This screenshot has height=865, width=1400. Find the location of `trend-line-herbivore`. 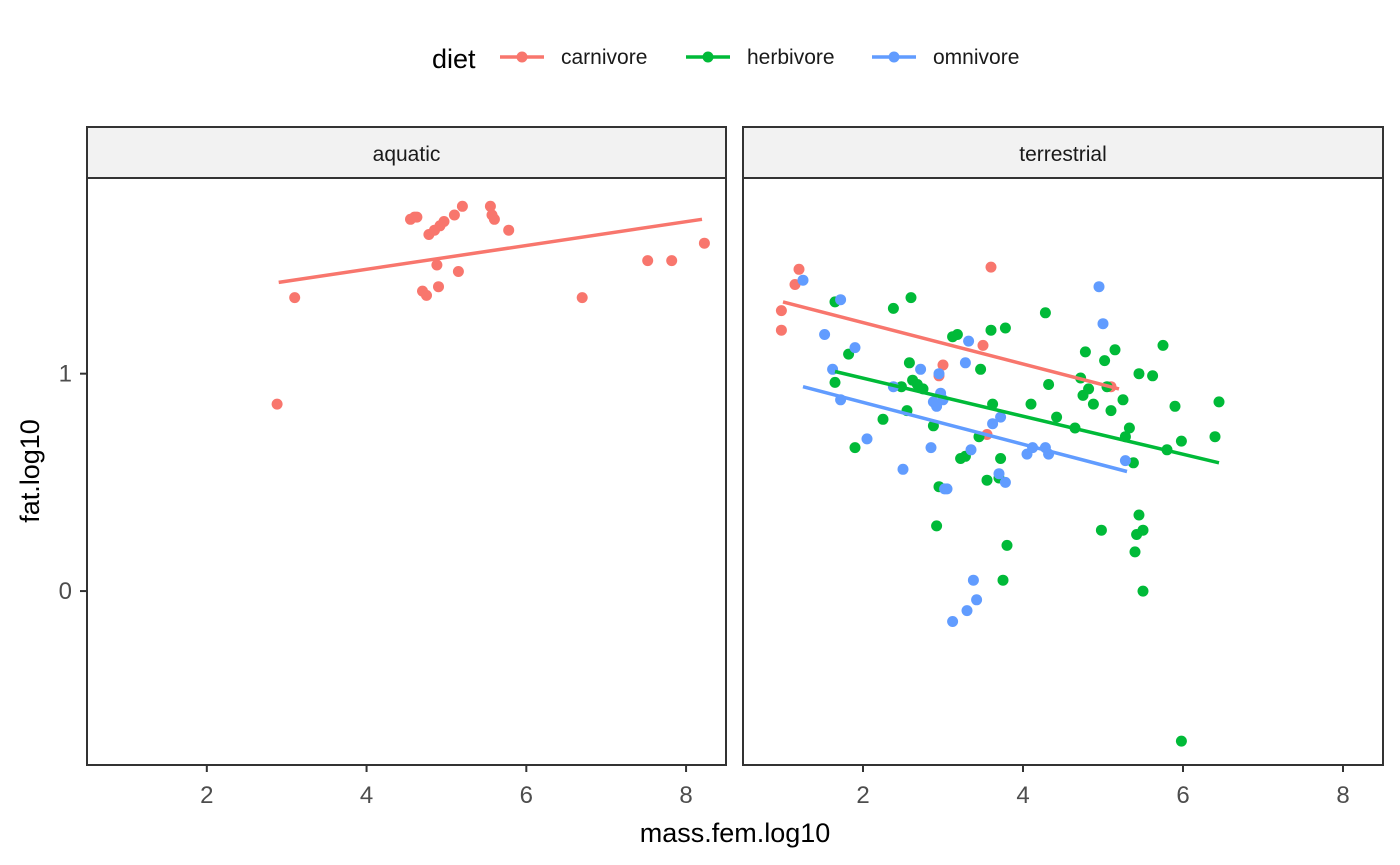

trend-line-herbivore is located at coordinates (1027, 417).